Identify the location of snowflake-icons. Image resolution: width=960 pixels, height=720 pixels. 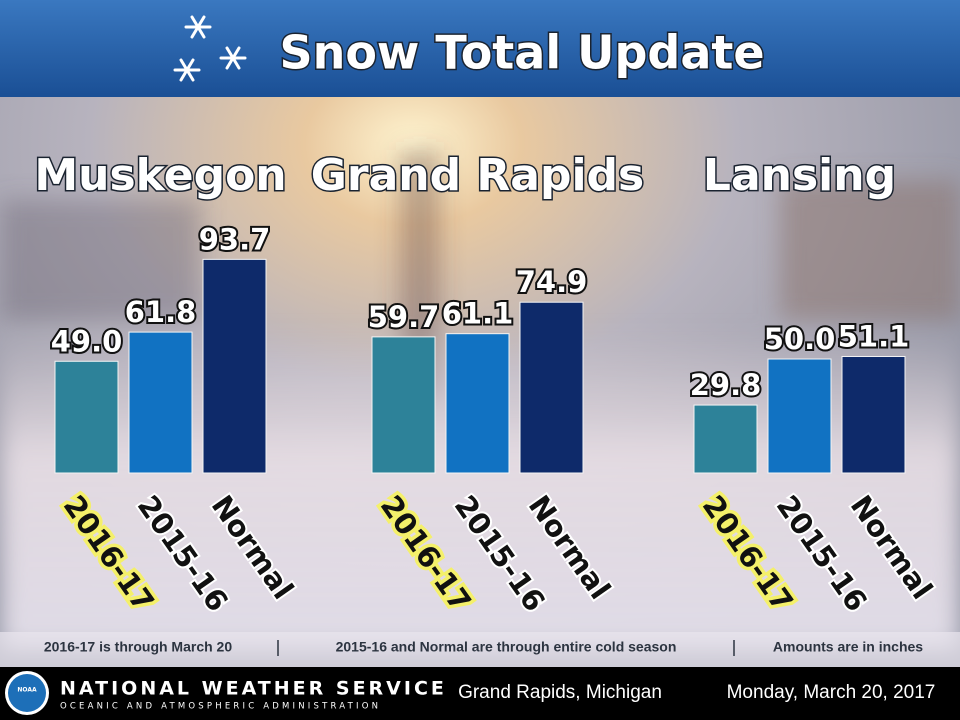
(210, 48).